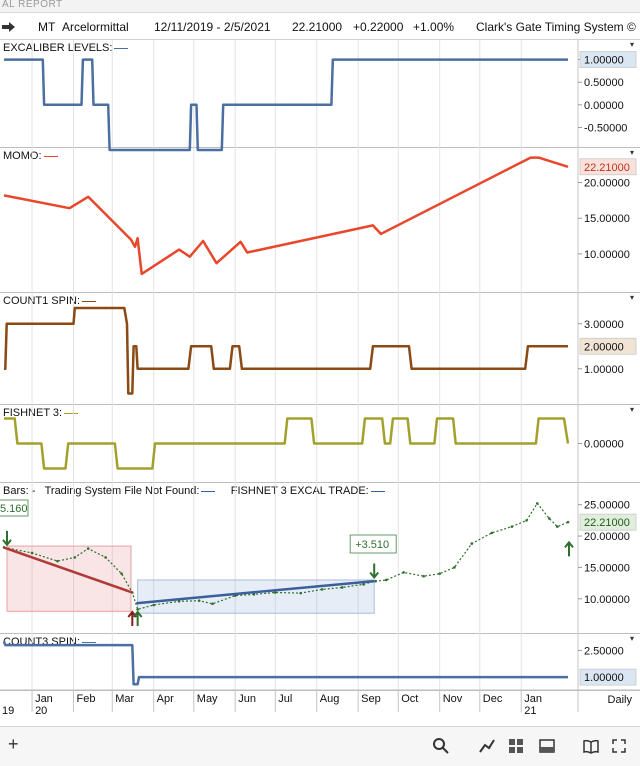 This screenshot has width=640, height=766. I want to click on count1-panel: COUNT1 SPIN: ▾, so click(320, 349).